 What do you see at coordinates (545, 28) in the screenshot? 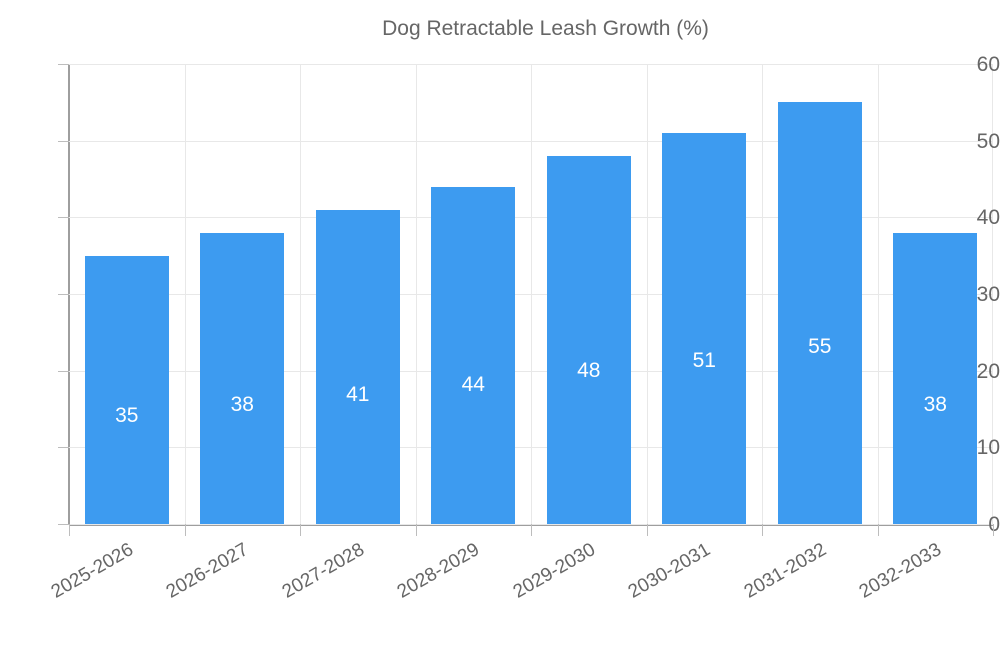
I see `legend-label: Dog Retractable Leash Growth (%)` at bounding box center [545, 28].